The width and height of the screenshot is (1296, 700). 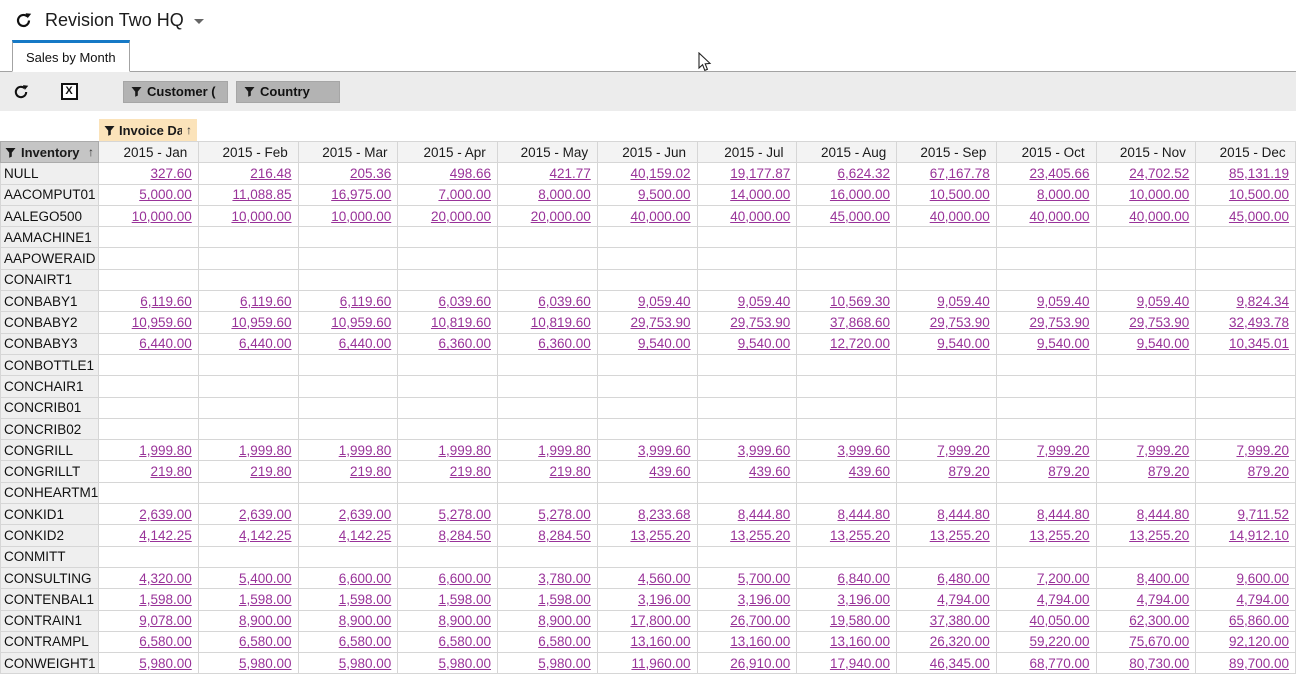 I want to click on cell-value-link: 2,639.00, so click(x=365, y=514).